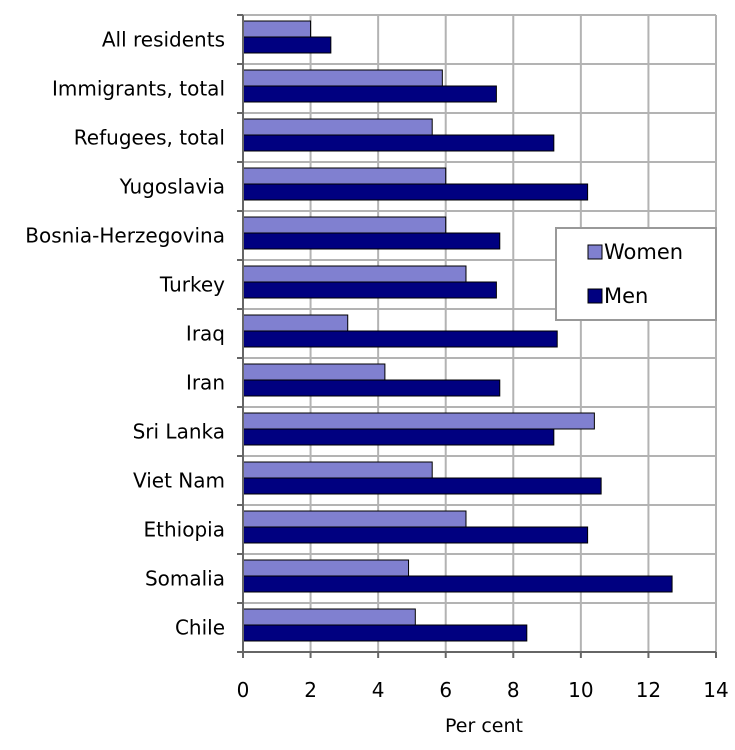 The width and height of the screenshot is (735, 750). I want to click on x-tick-label: 2, so click(310, 690).